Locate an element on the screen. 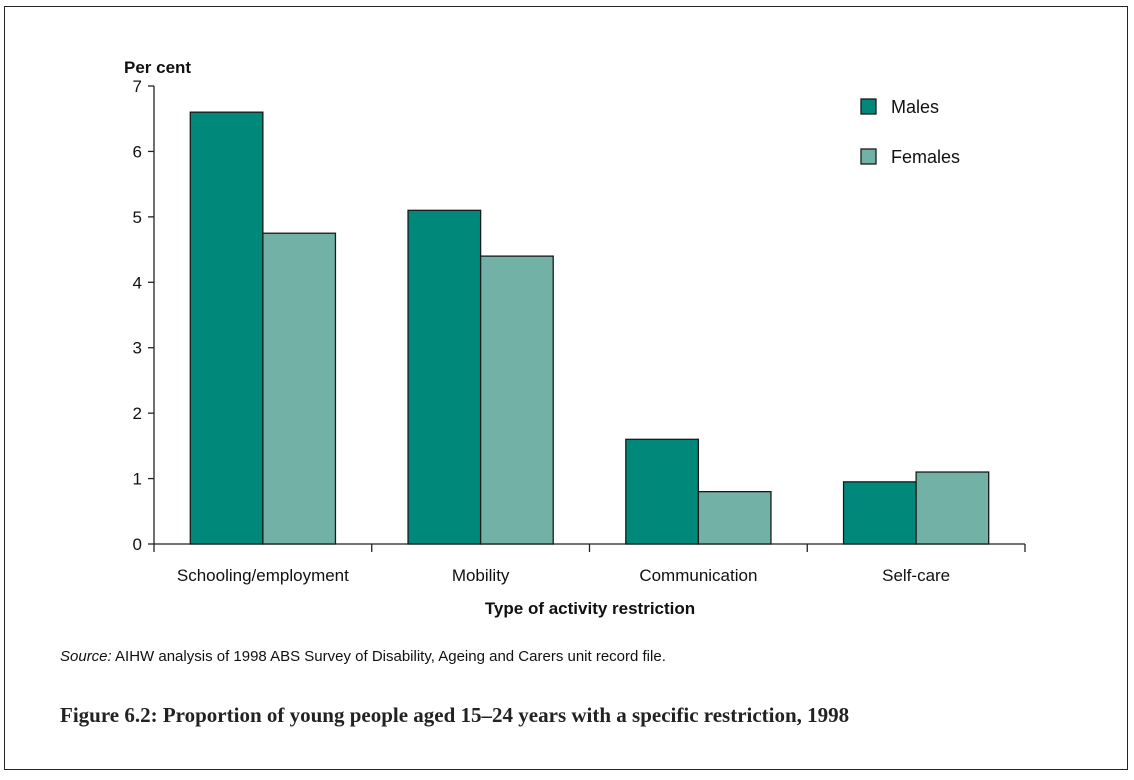 The width and height of the screenshot is (1134, 780). y-tick-label: 7 is located at coordinates (137, 86).